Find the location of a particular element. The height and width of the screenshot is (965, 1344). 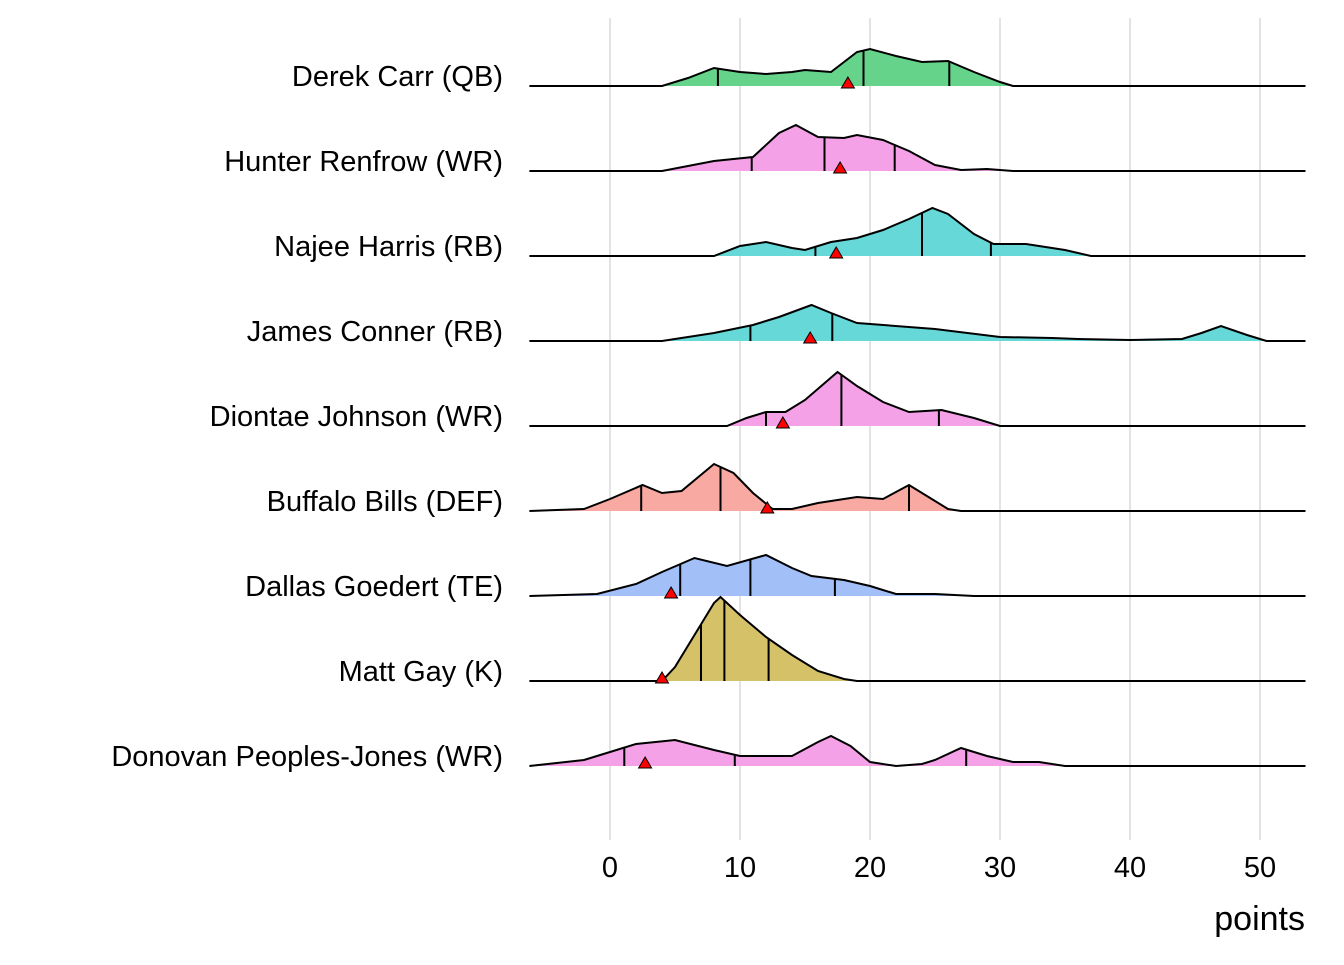

y-label: James Conner (RB) is located at coordinates (375, 332).